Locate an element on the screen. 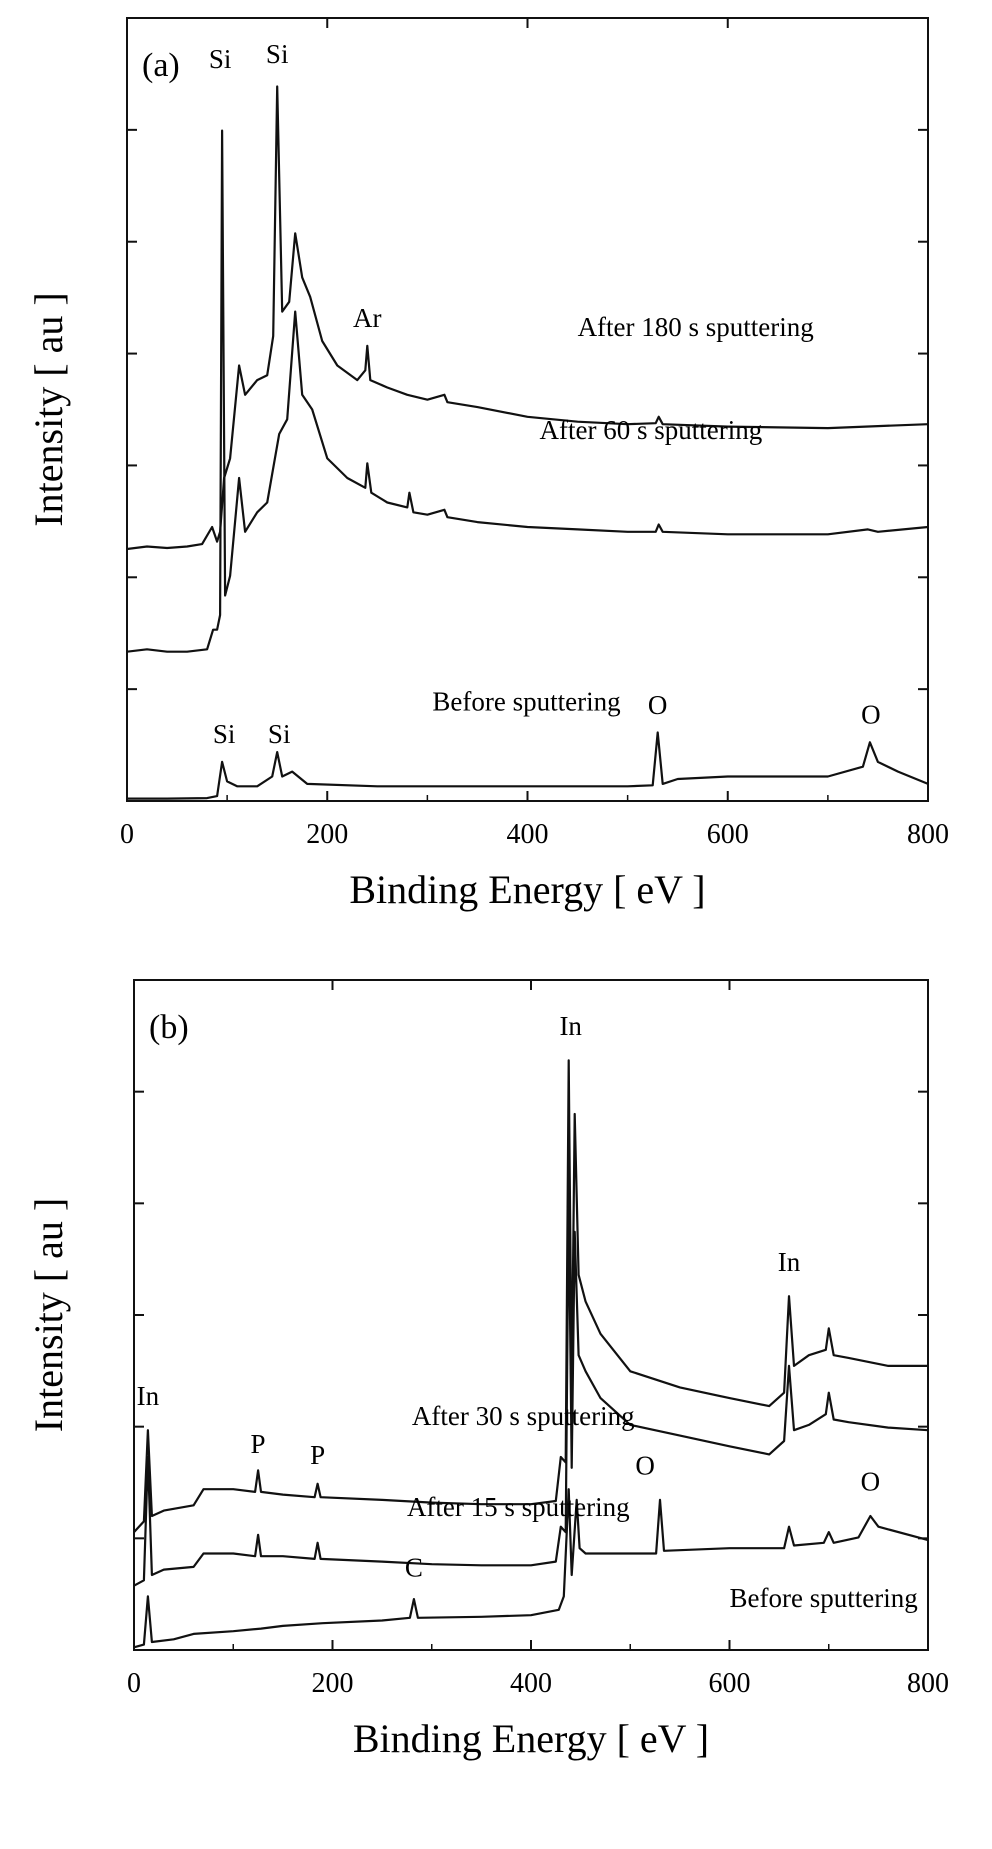 This screenshot has width=992, height=1849. curve-label: After 15 s sputtering is located at coordinates (518, 1507).